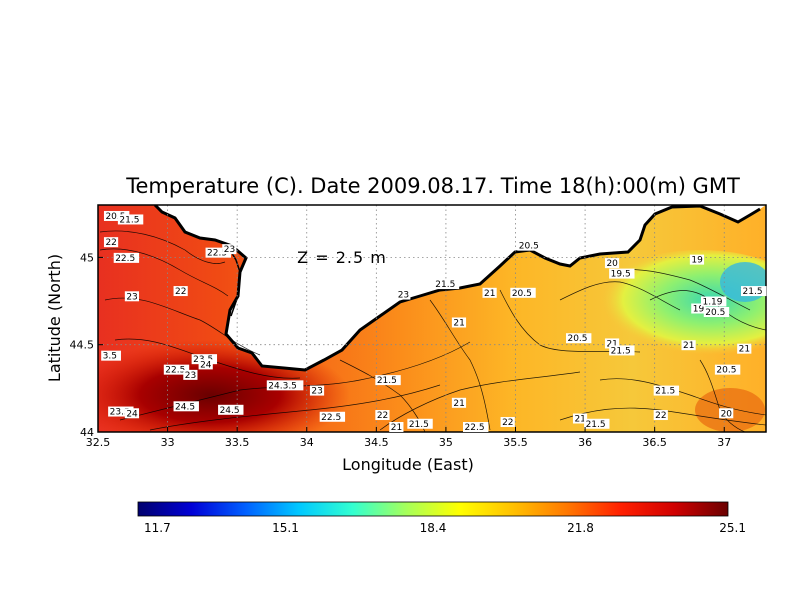 The image size is (800, 600). What do you see at coordinates (585, 442) in the screenshot?
I see `x-tick-label-7: 36` at bounding box center [585, 442].